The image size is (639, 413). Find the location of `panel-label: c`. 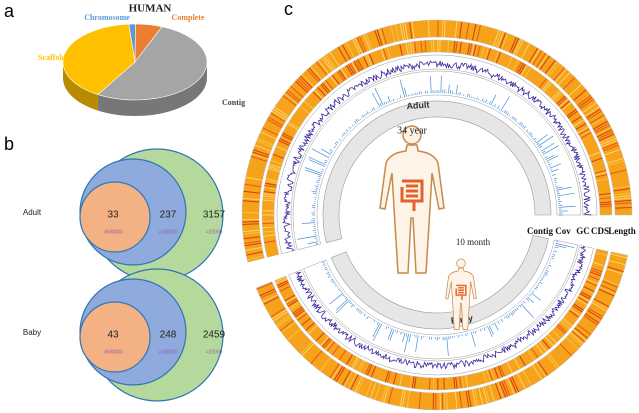

panel-label: c is located at coordinates (288, 9).